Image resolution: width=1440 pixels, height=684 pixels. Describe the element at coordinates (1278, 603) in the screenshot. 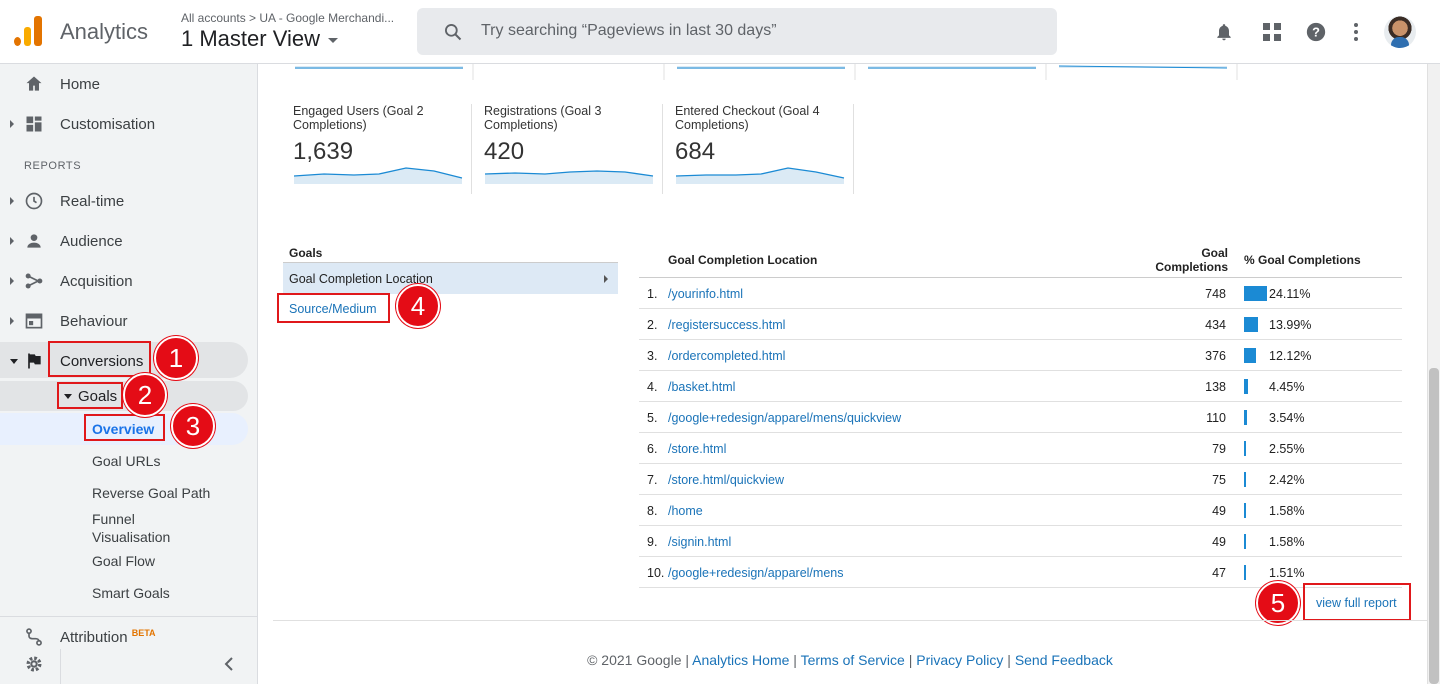

I see `callout-badge: 5` at that location.